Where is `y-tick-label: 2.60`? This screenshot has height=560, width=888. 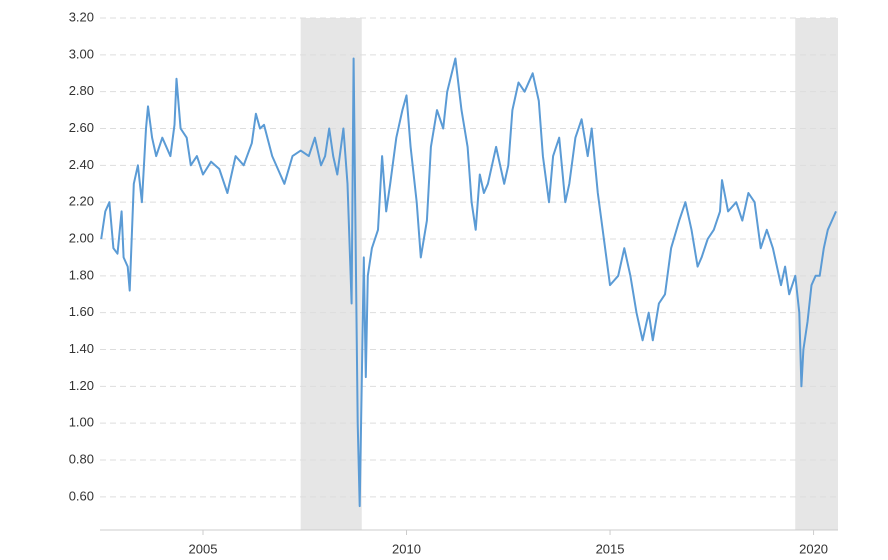 y-tick-label: 2.60 is located at coordinates (81, 127).